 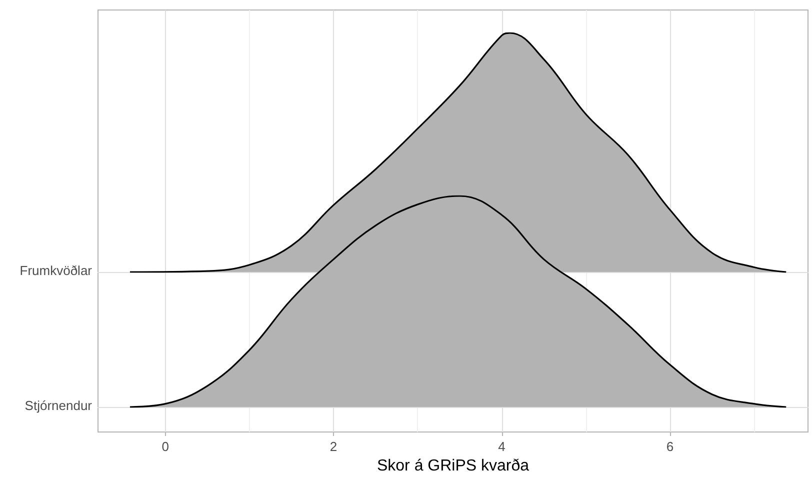 What do you see at coordinates (453, 466) in the screenshot?
I see `x-axis-title: Skor á GRiPS kvarða` at bounding box center [453, 466].